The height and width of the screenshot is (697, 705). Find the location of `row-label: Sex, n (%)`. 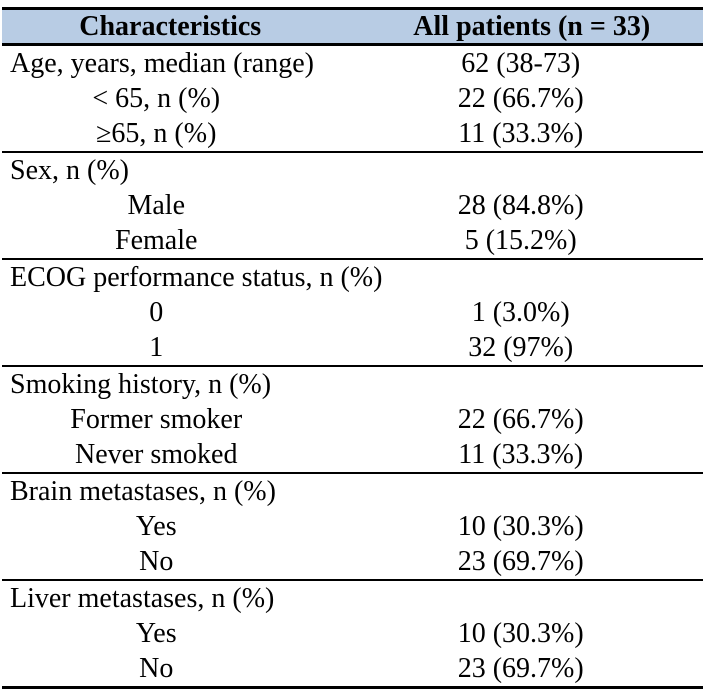

row-label: Sex, n (%) is located at coordinates (170, 169).